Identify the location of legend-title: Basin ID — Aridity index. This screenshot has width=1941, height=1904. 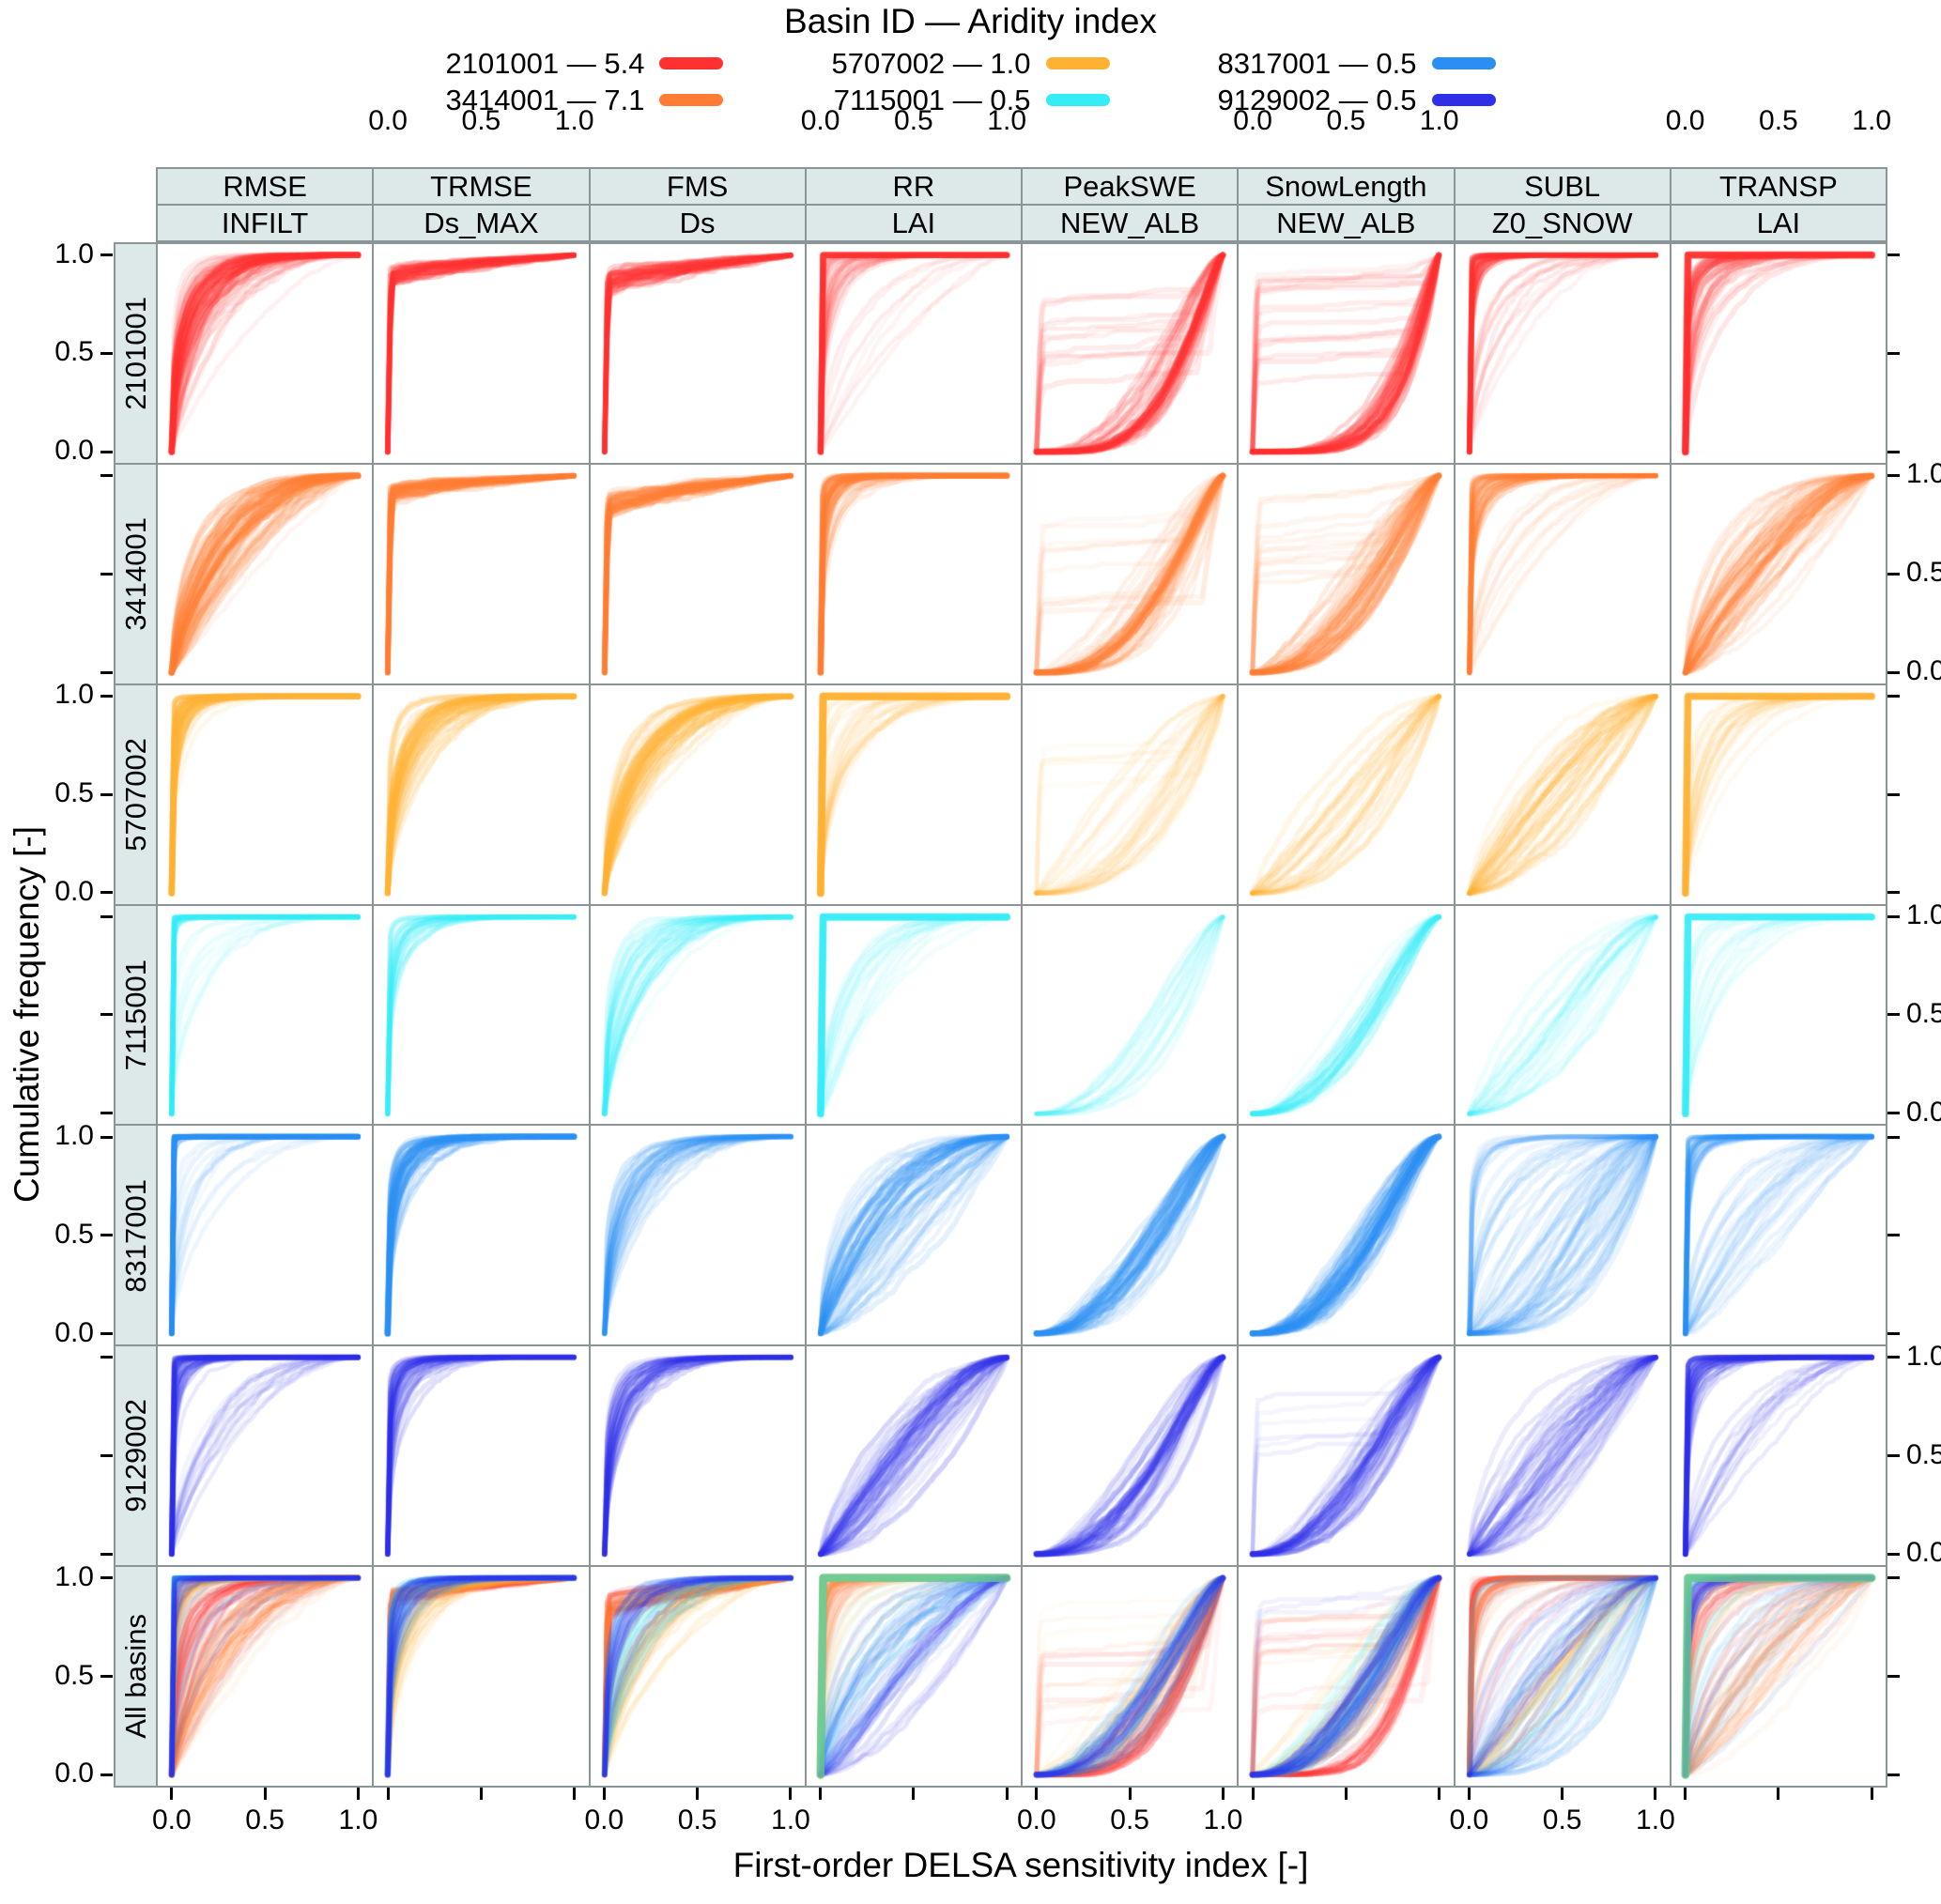
(970, 21).